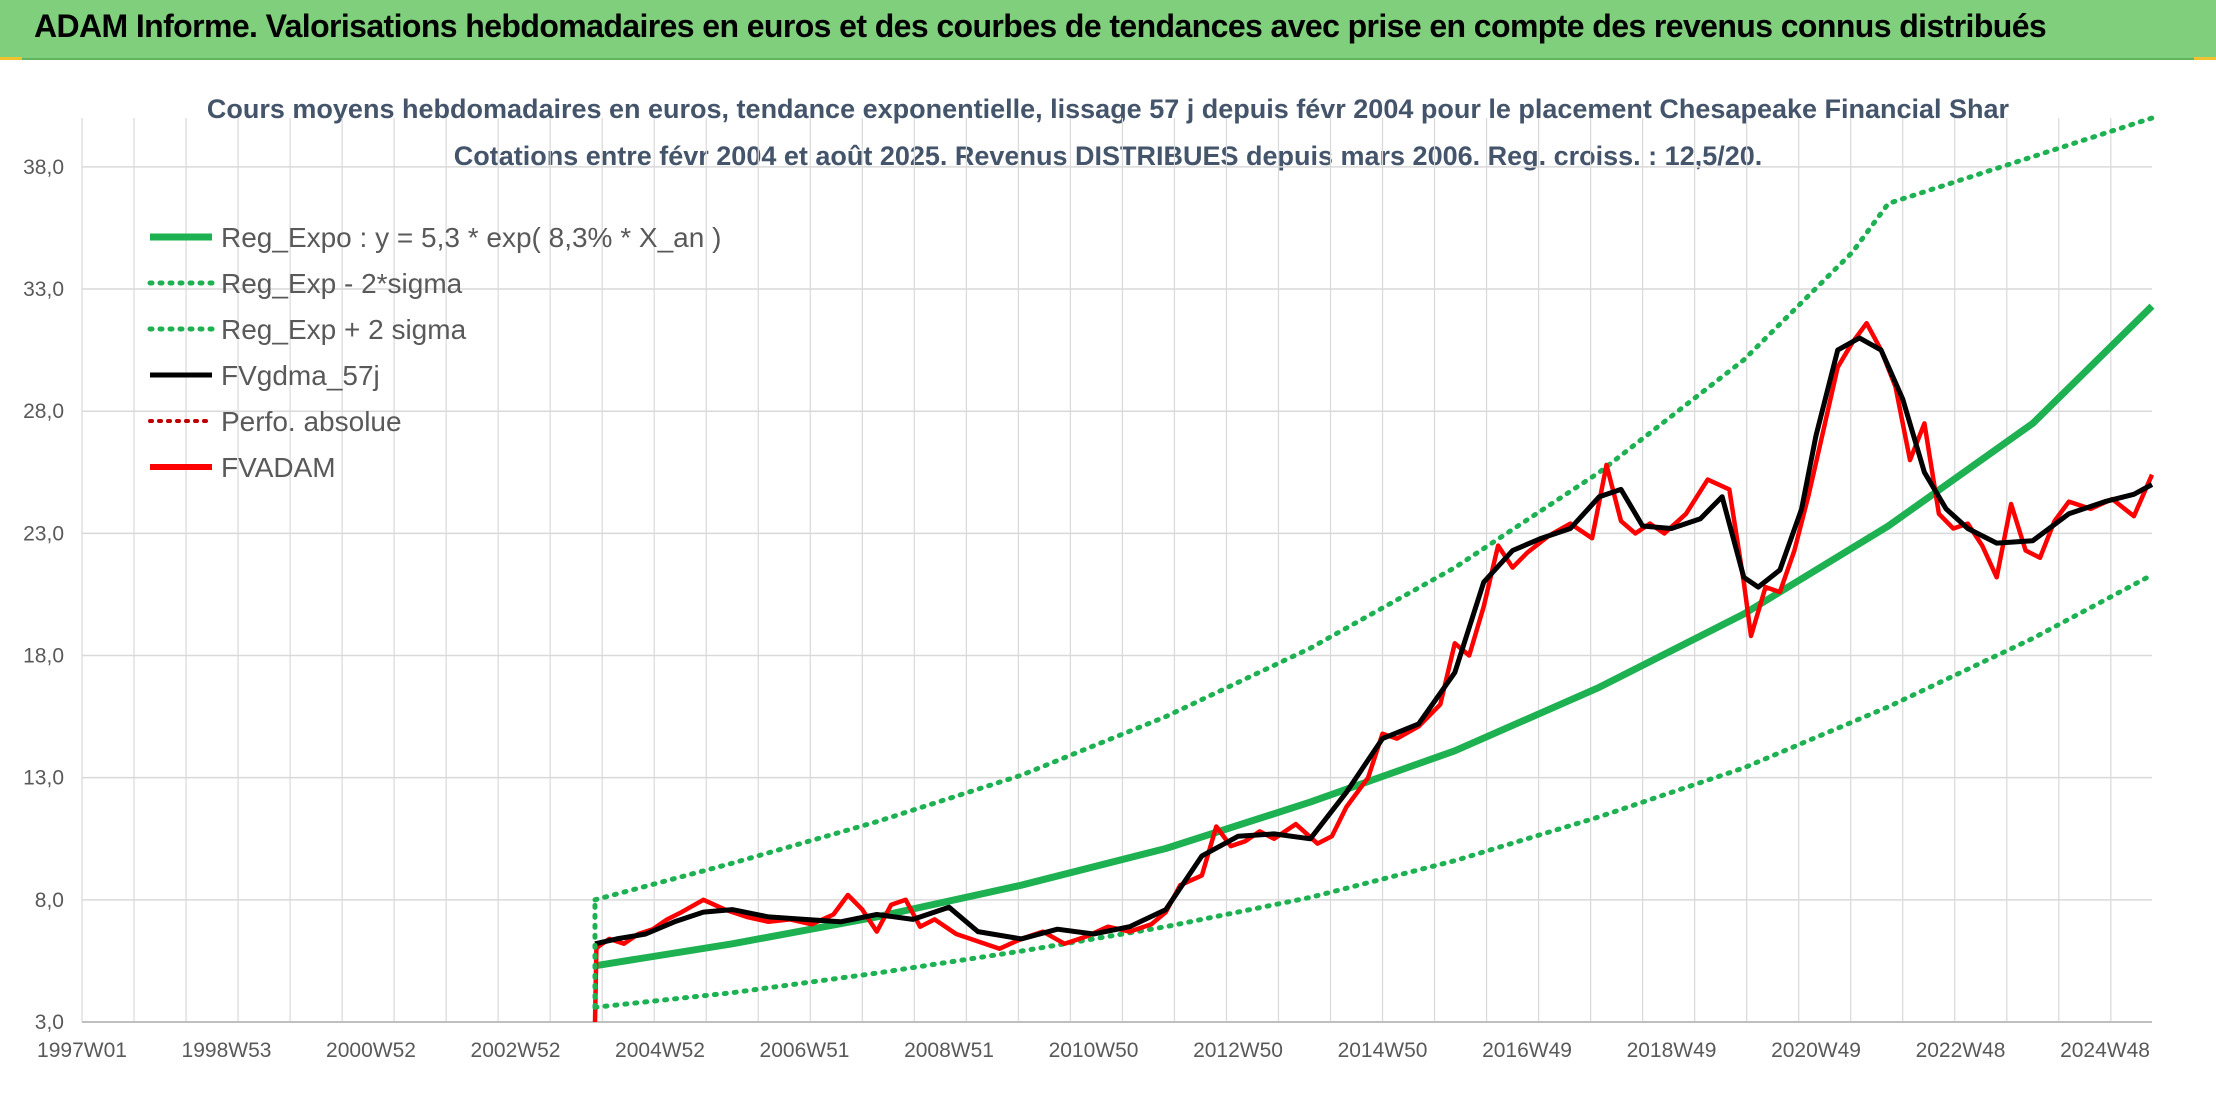 The image size is (2216, 1111). Describe the element at coordinates (1672, 1050) in the screenshot. I see `x-tick-label: 2018W49` at that location.